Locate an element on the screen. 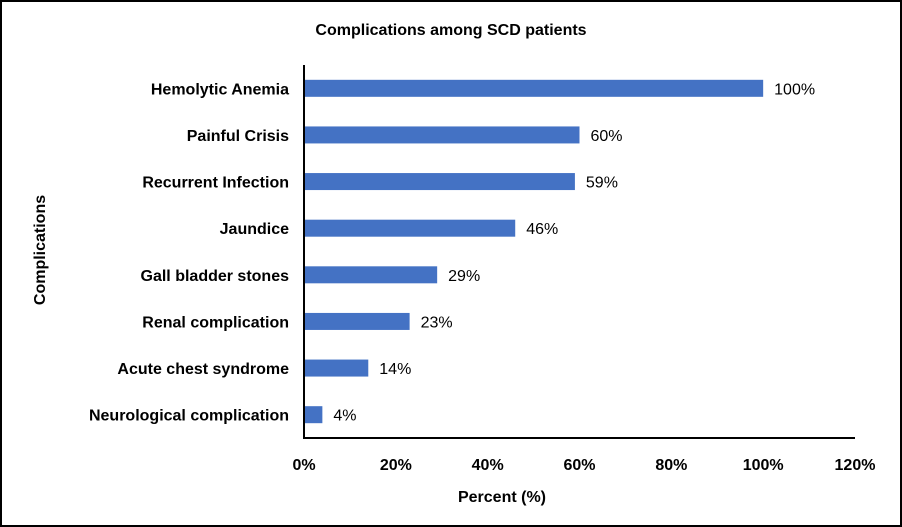  category-label: Hemolytic Anemia is located at coordinates (220, 89).